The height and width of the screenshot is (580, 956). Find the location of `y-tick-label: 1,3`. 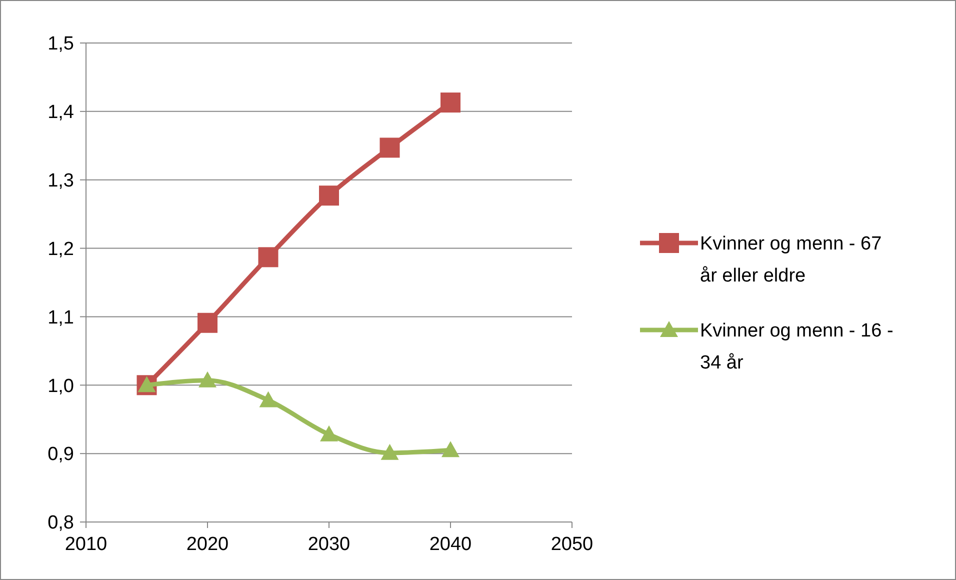

y-tick-label: 1,3 is located at coordinates (61, 181).